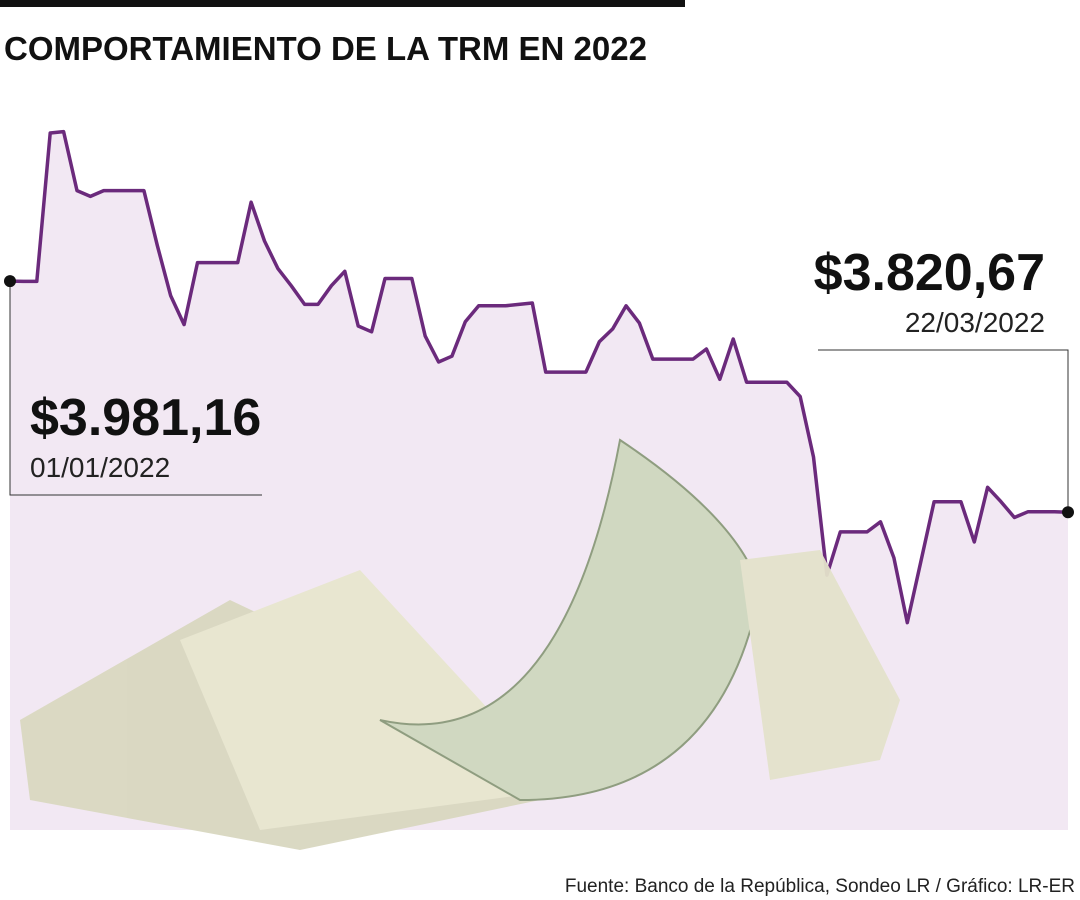 The width and height of the screenshot is (1080, 900). Describe the element at coordinates (100, 467) in the screenshot. I see `annotation-date: 01/01/2022` at that location.